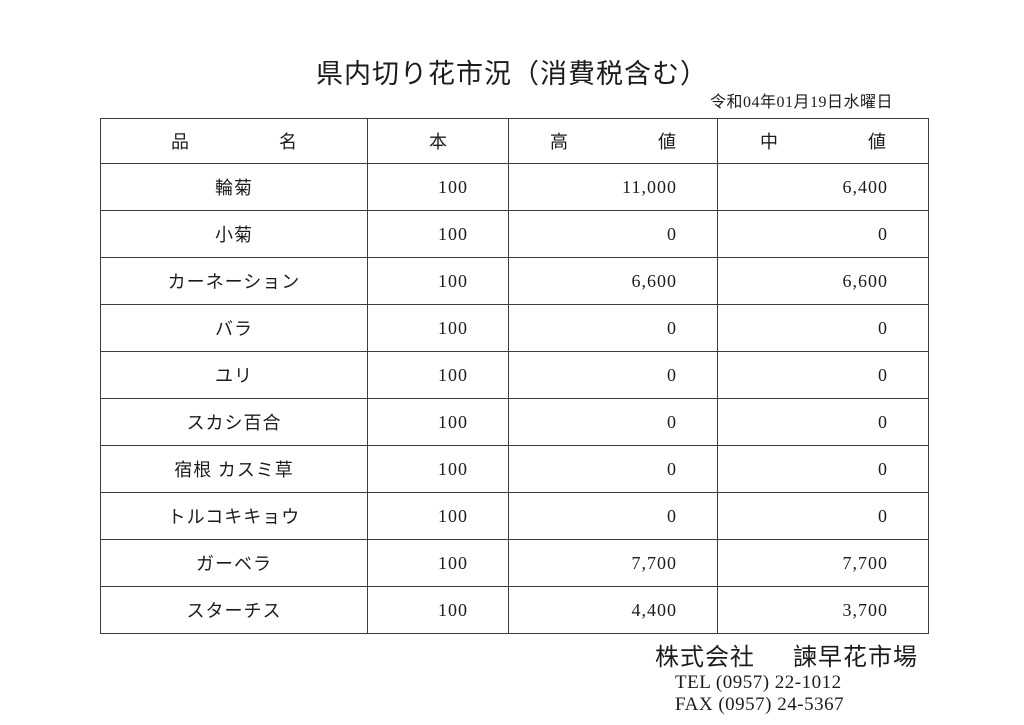 Image resolution: width=1024 pixels, height=725 pixels. I want to click on table-row: ユリ 100 0 0, so click(514, 375).